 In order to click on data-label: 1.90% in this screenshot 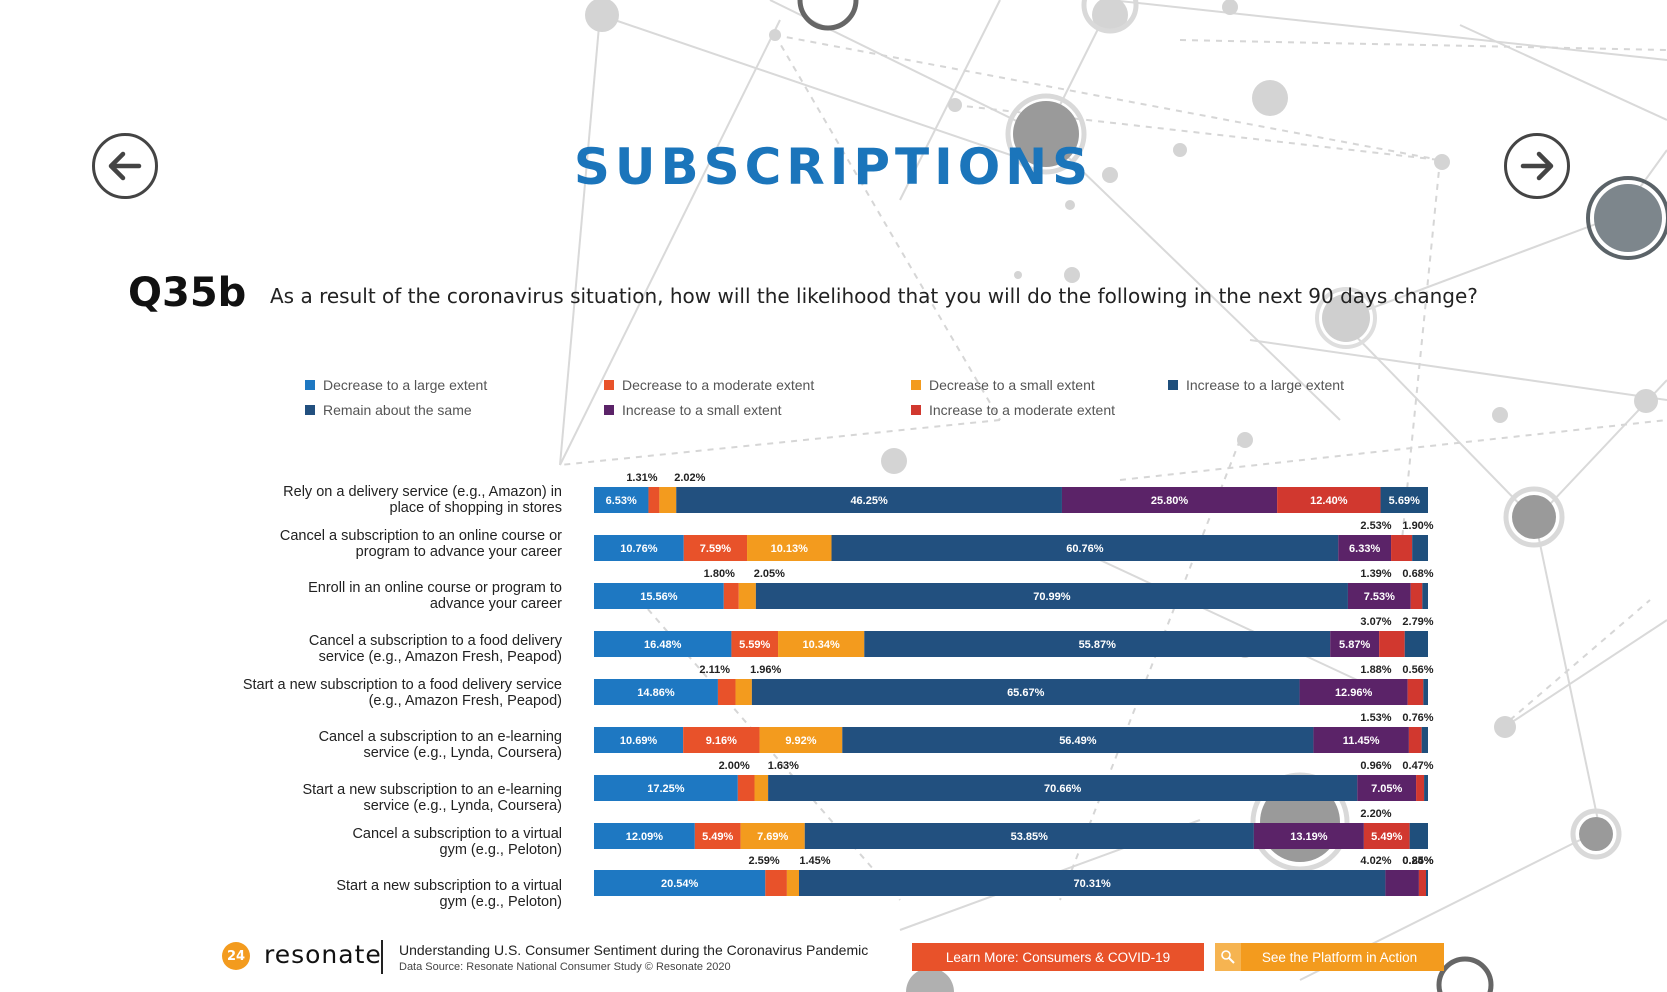, I will do `click(1417, 526)`.